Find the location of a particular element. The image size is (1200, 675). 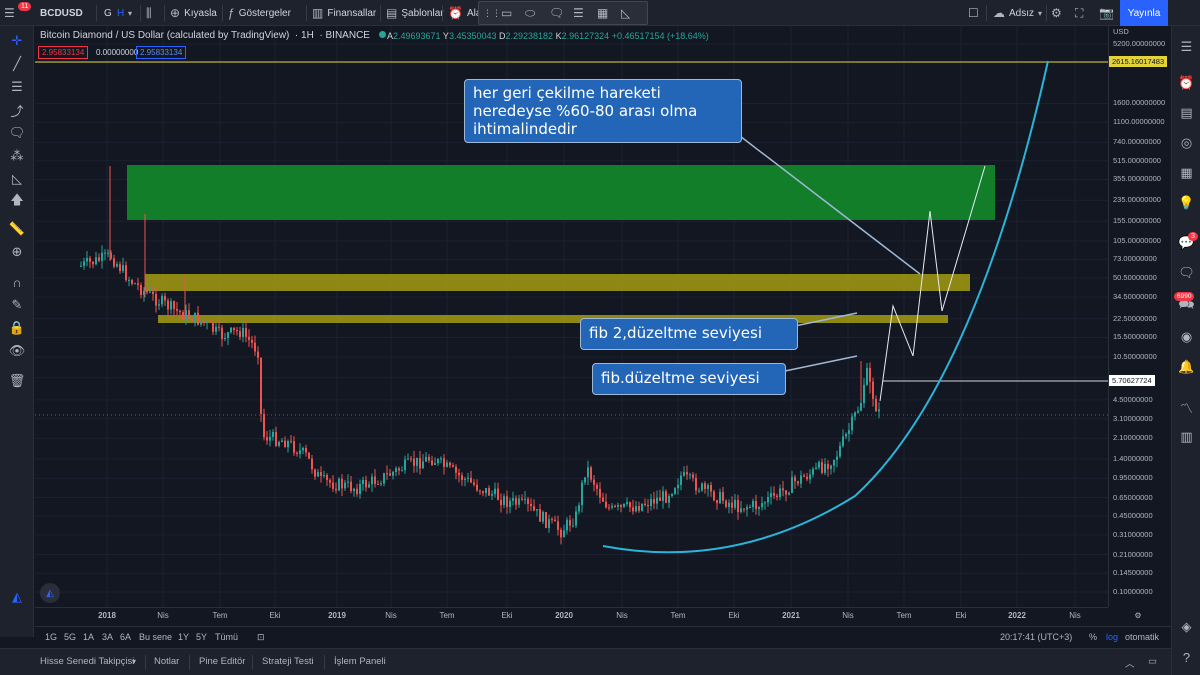

interval-dropdown: ▾ is located at coordinates (130, 13).